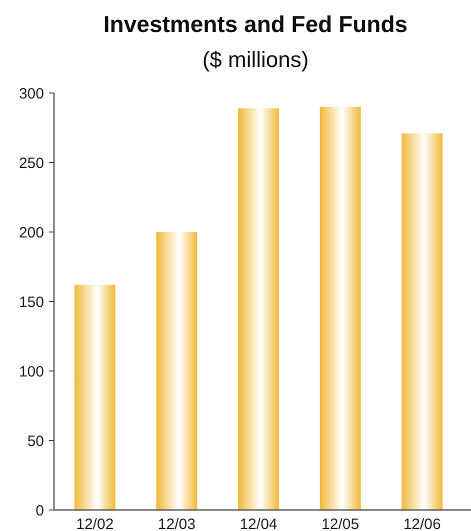  What do you see at coordinates (31, 302) in the screenshot?
I see `y-tick-label: 150` at bounding box center [31, 302].